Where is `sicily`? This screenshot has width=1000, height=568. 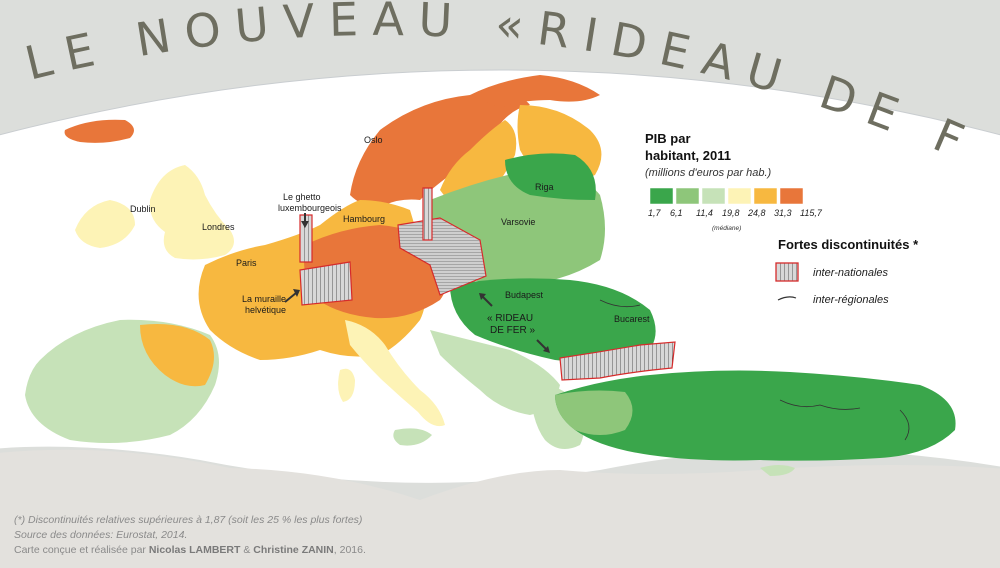 sicily is located at coordinates (412, 437).